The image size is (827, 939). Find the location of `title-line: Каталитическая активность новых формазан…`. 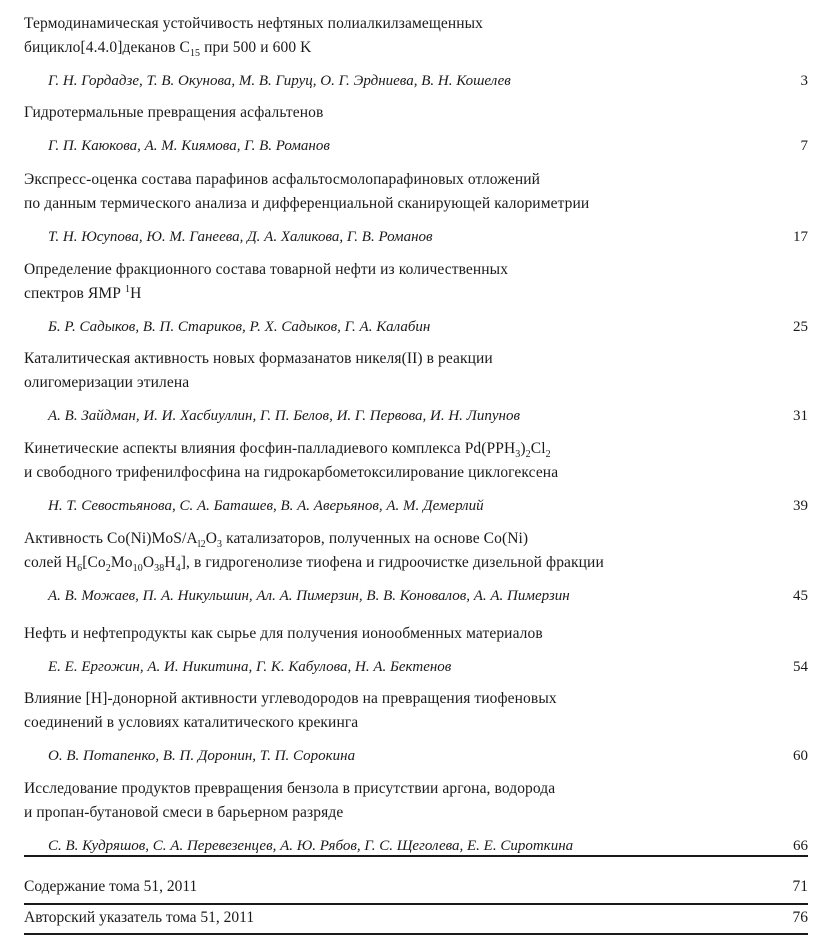

title-line: Каталитическая активность новых формазан… is located at coordinates (258, 358).